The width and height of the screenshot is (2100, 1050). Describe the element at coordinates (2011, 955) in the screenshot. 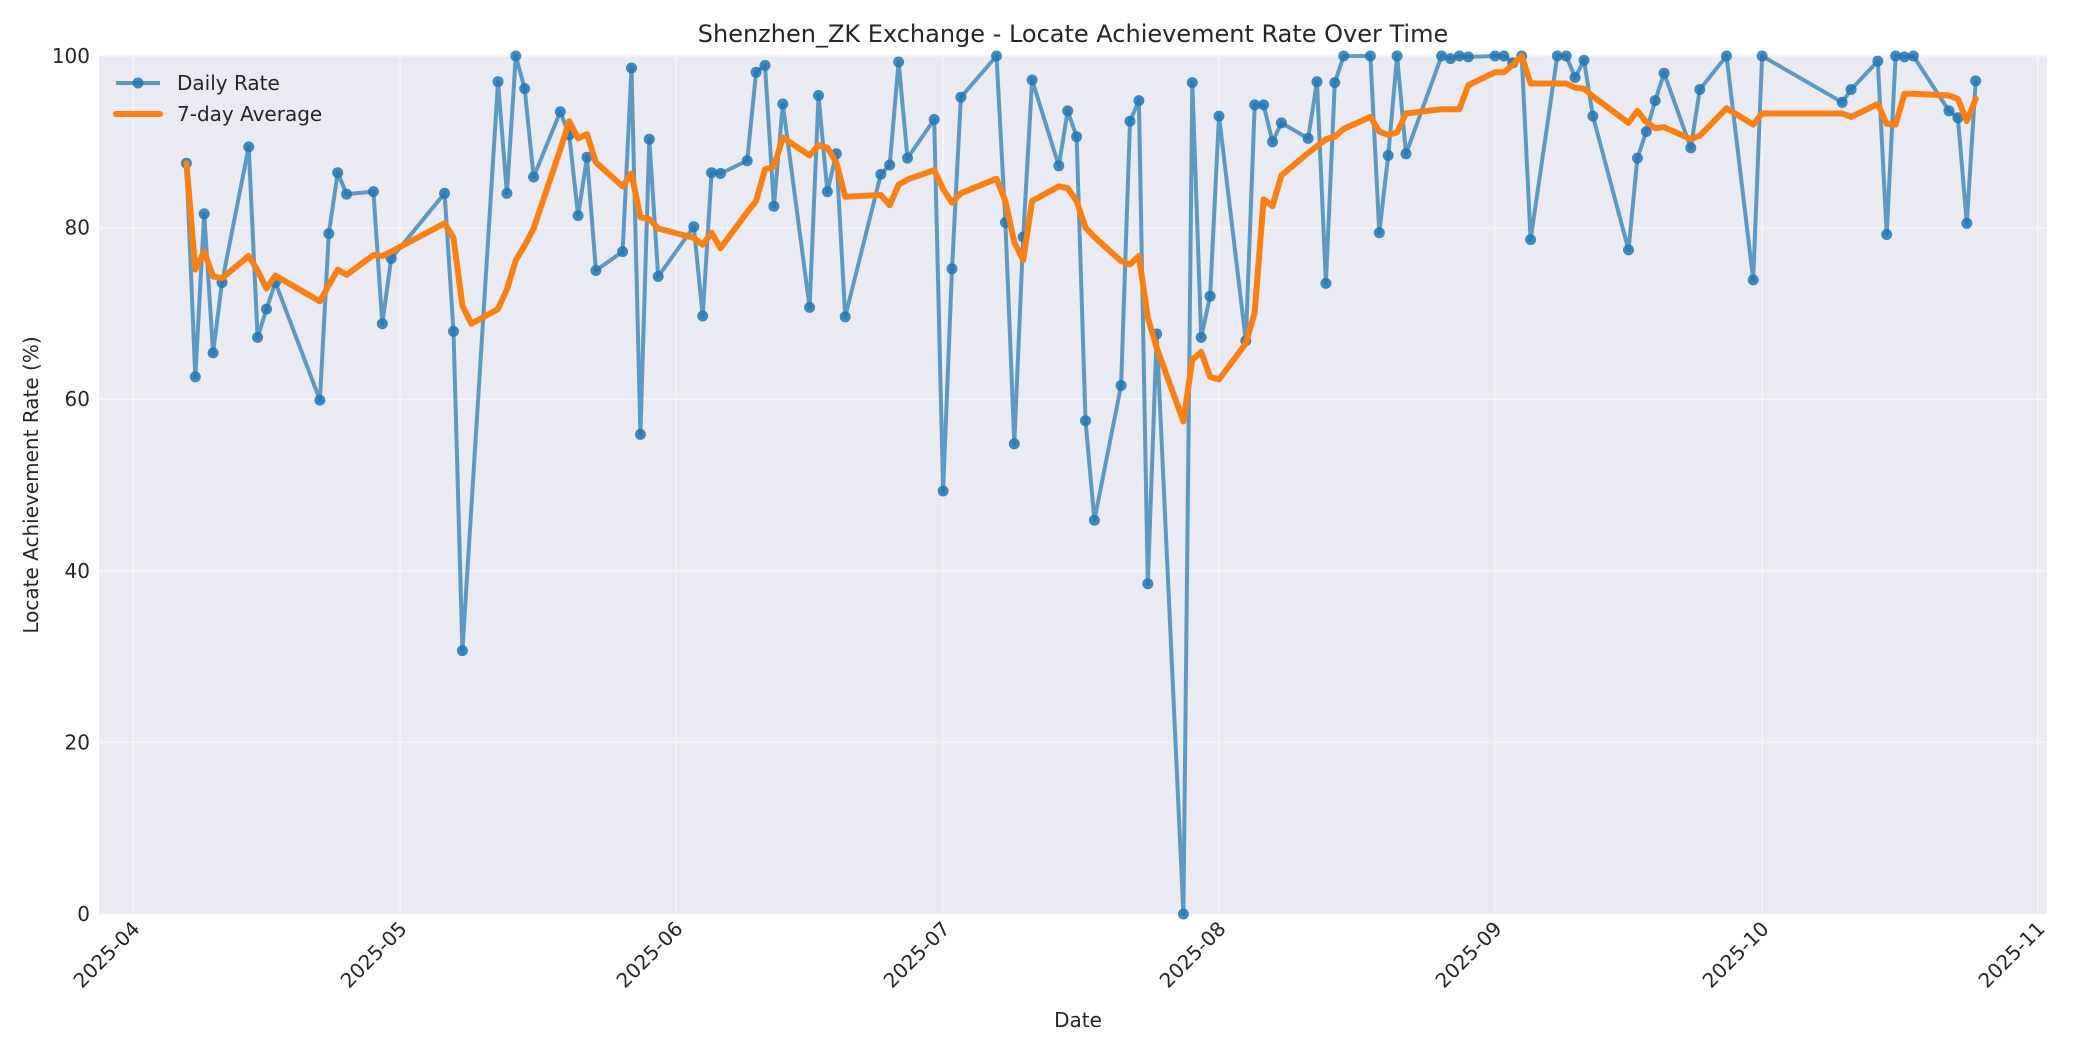

I see `x-tick-label: 2025-11` at that location.